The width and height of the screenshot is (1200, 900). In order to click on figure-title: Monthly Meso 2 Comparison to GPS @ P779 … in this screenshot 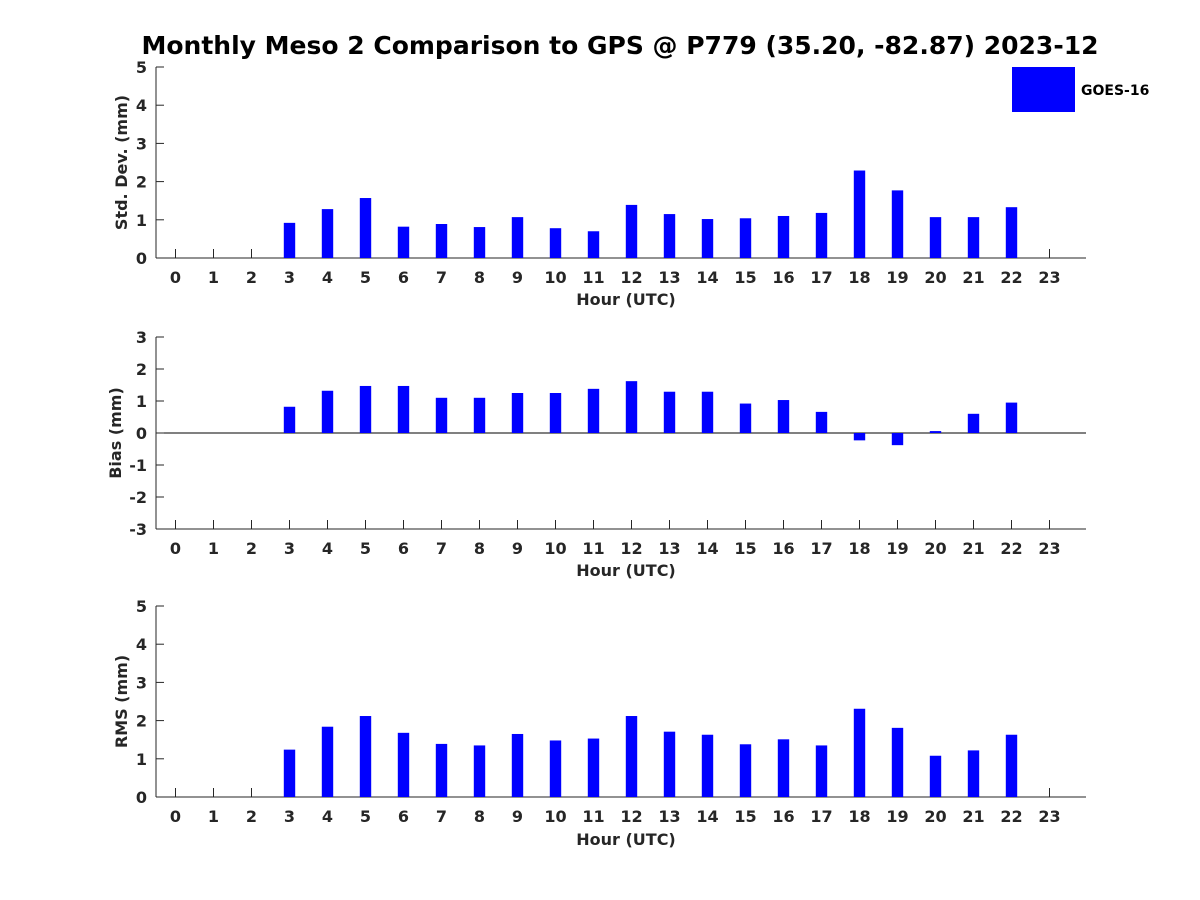, I will do `click(620, 45)`.